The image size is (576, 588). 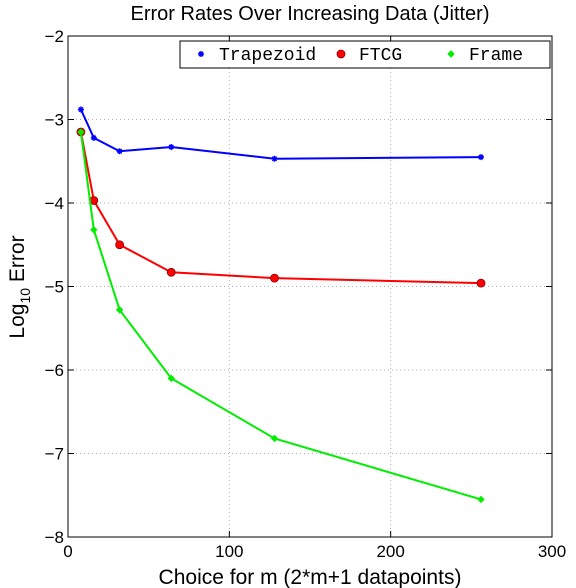 What do you see at coordinates (390, 551) in the screenshot?
I see `x-tick-label: 200` at bounding box center [390, 551].